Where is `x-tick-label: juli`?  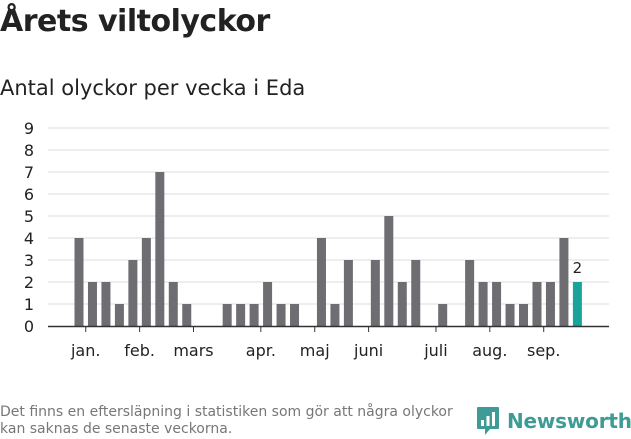
x-tick-label: juli is located at coordinates (435, 350).